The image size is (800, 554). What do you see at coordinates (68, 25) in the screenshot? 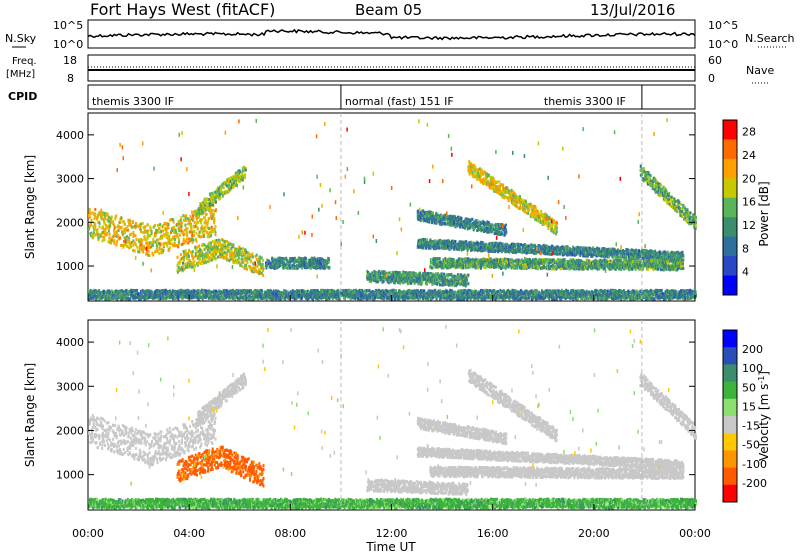
I see `noise-left-tick-top: 10^5` at bounding box center [68, 25].